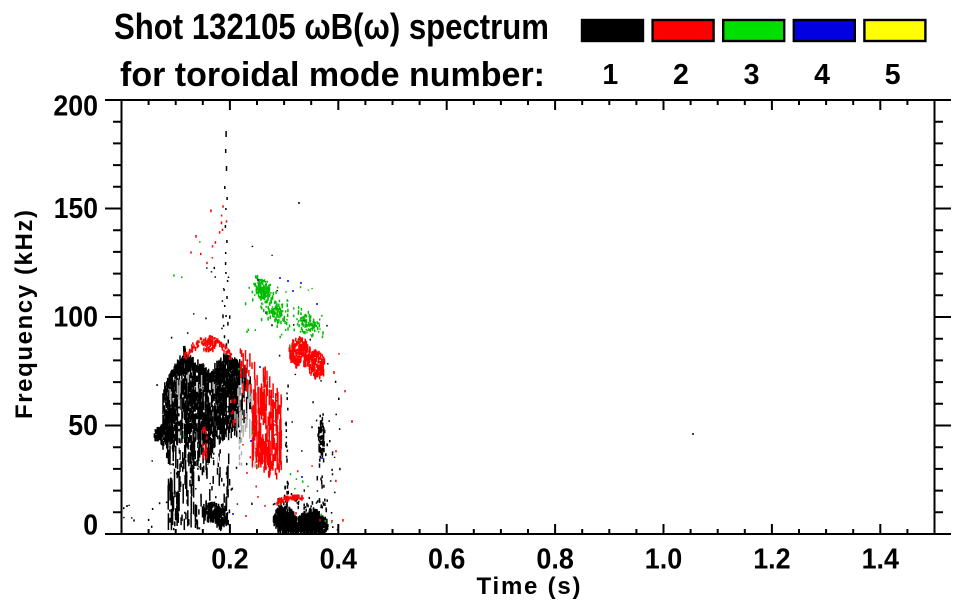  Describe the element at coordinates (554, 559) in the screenshot. I see `svg-text: 0.8` at that location.